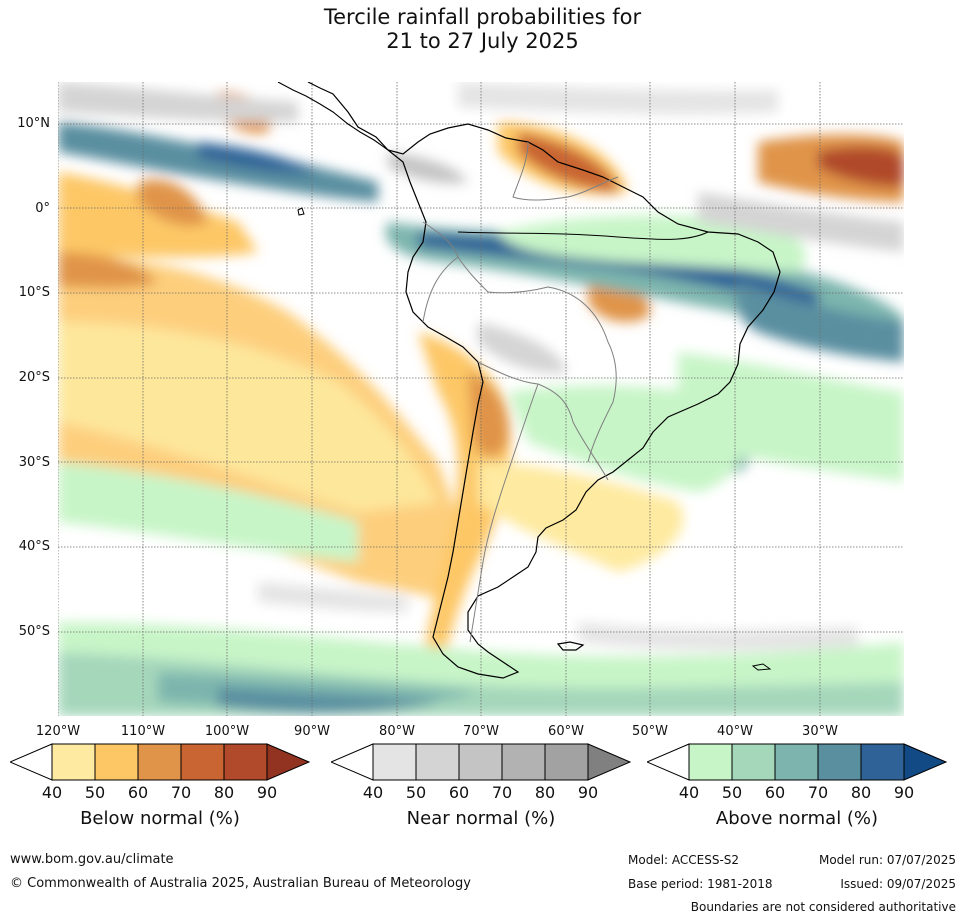 Image resolution: width=965 pixels, height=919 pixels. What do you see at coordinates (732, 792) in the screenshot?
I see `above-colorbar-tick: 50` at bounding box center [732, 792].